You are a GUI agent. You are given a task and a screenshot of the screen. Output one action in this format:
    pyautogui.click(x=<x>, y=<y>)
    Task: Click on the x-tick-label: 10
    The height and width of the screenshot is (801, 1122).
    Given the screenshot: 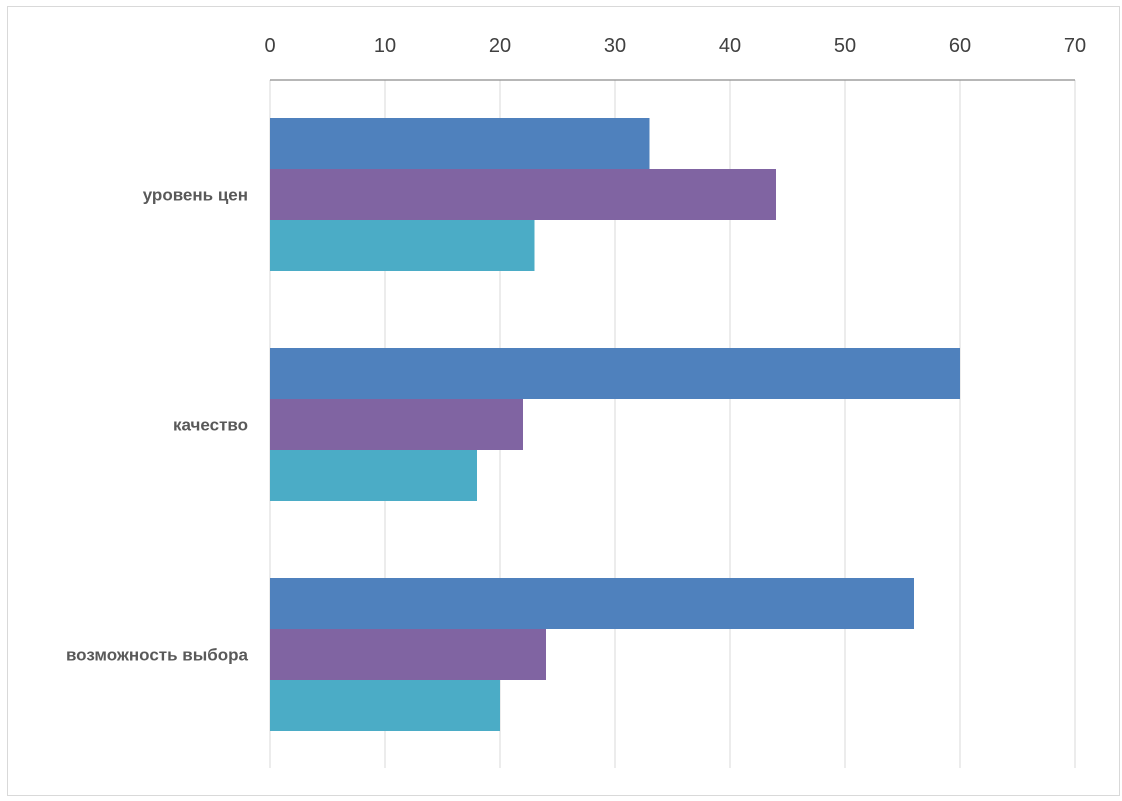 What is the action you would take?
    pyautogui.click(x=385, y=46)
    